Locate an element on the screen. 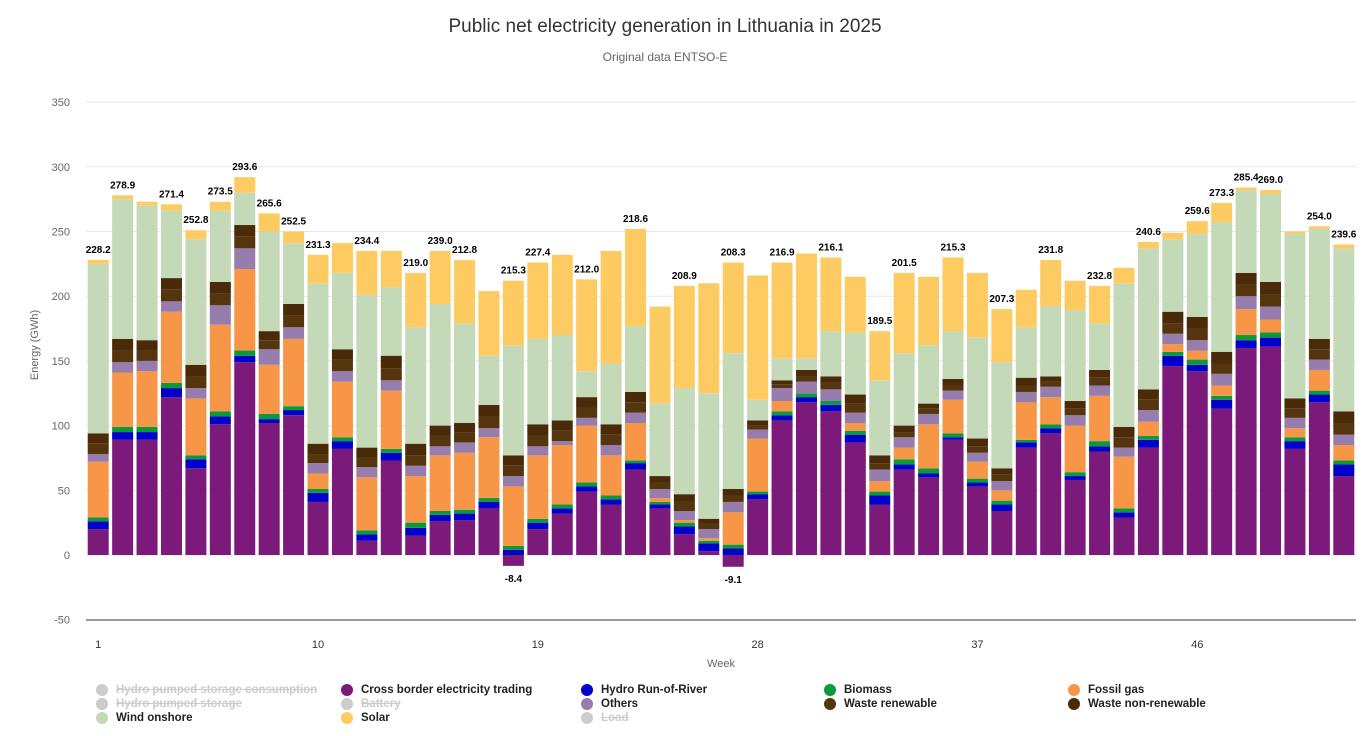  legend-item-load: Load is located at coordinates (604, 718).